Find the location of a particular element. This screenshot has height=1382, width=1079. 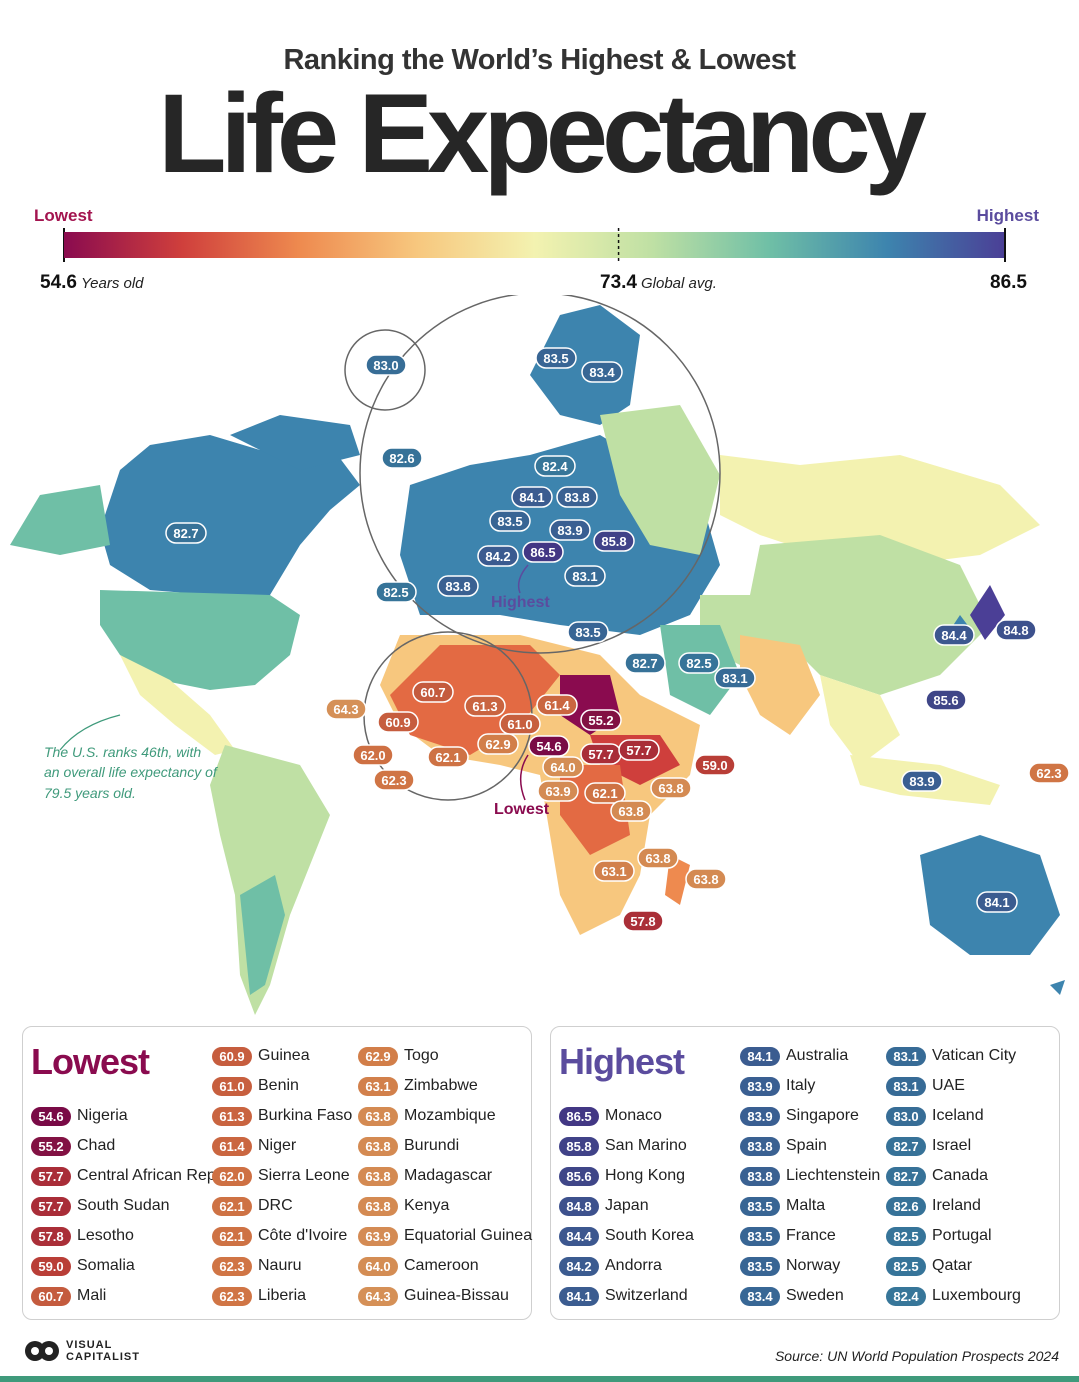

value-pill: 62.9 is located at coordinates (378, 1056).